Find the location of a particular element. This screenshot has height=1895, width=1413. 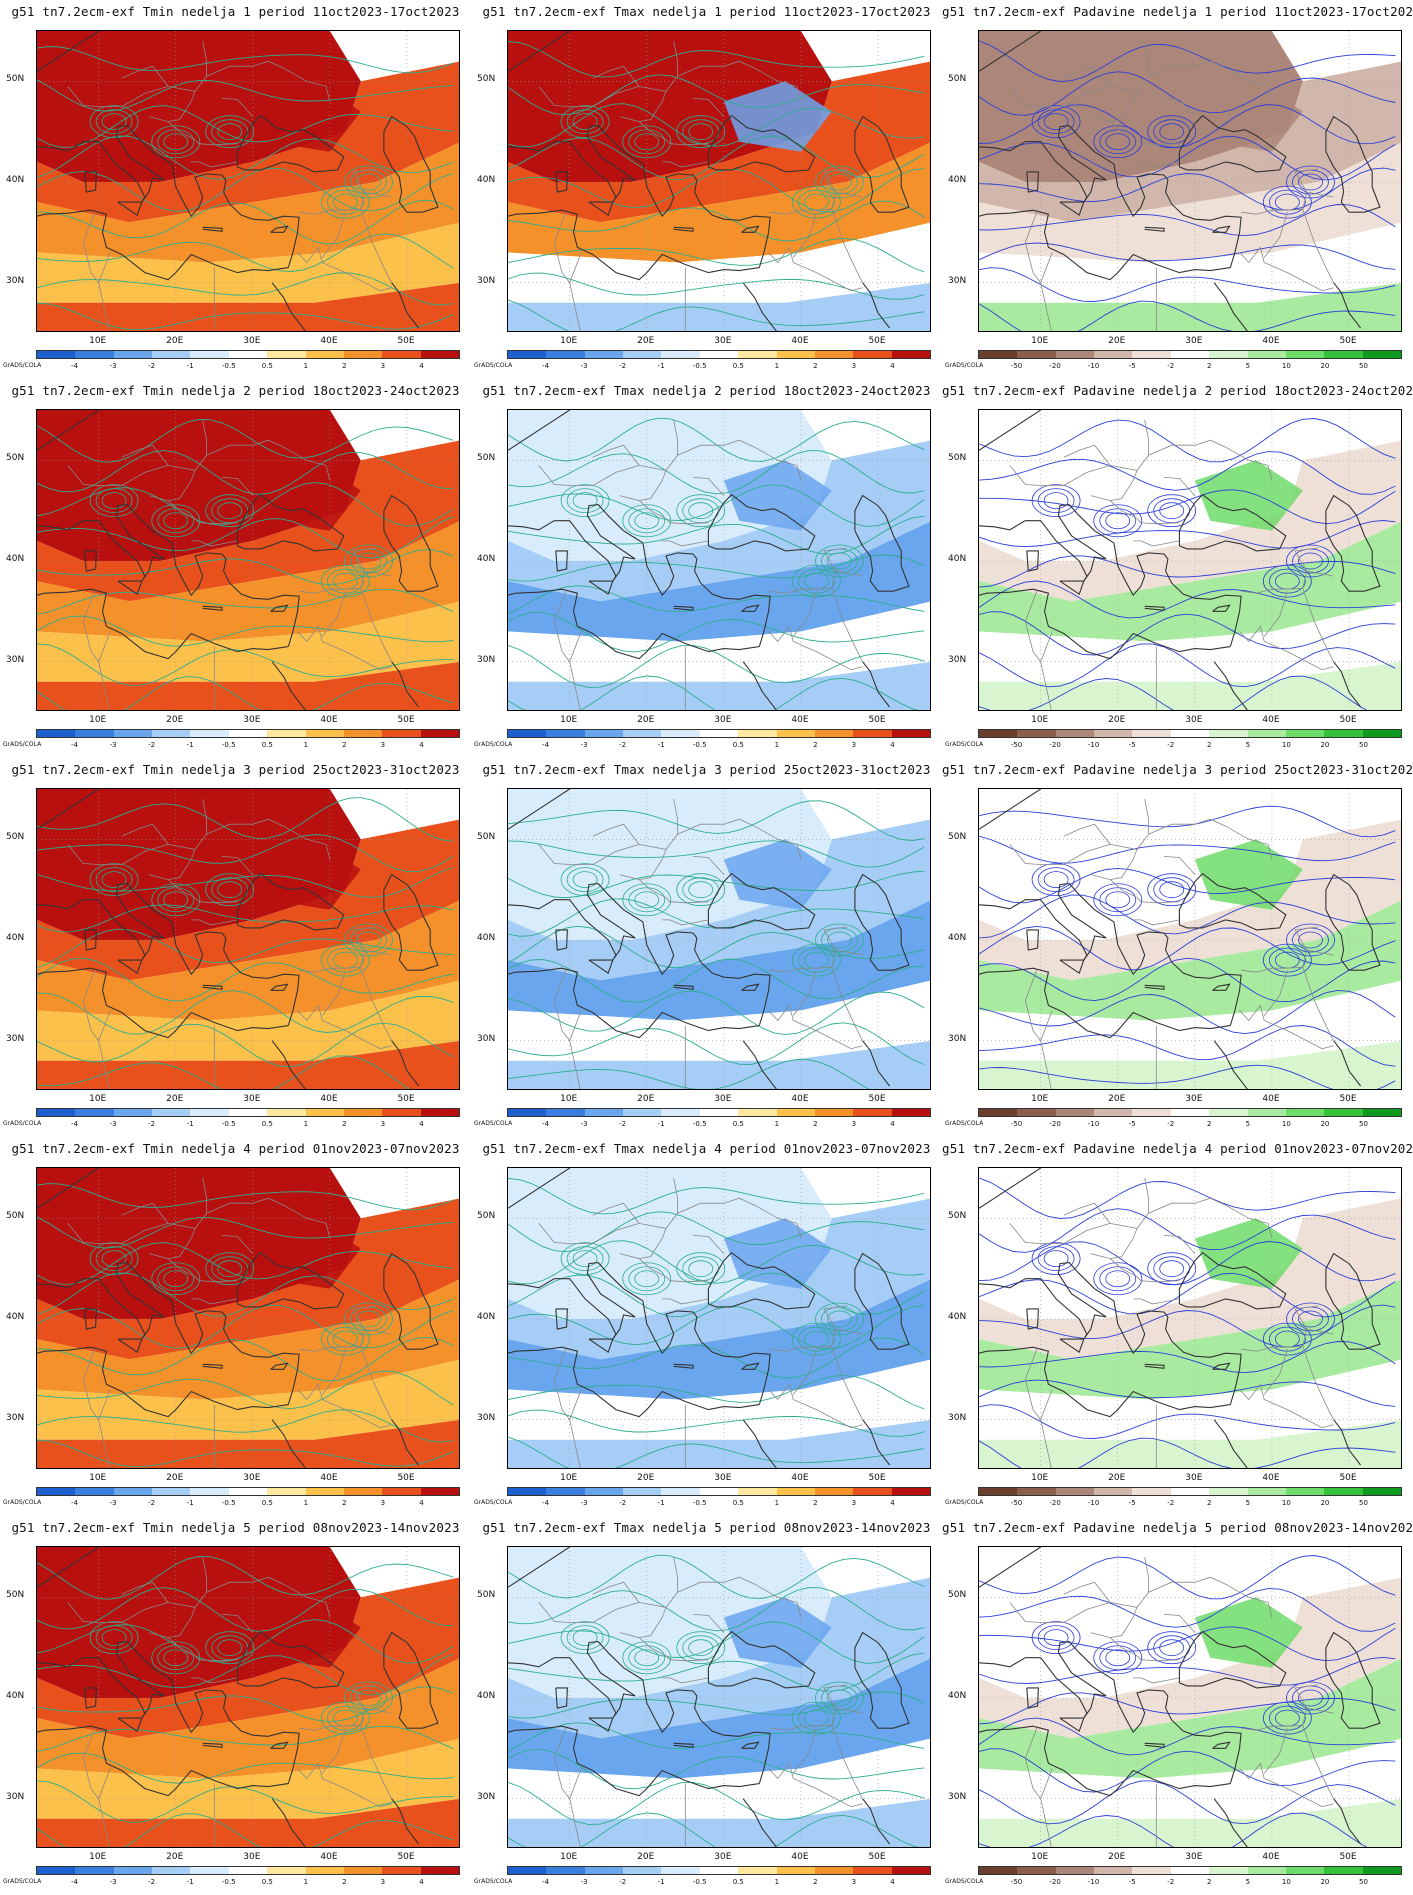

longitude-label: 20E is located at coordinates (1117, 1478).